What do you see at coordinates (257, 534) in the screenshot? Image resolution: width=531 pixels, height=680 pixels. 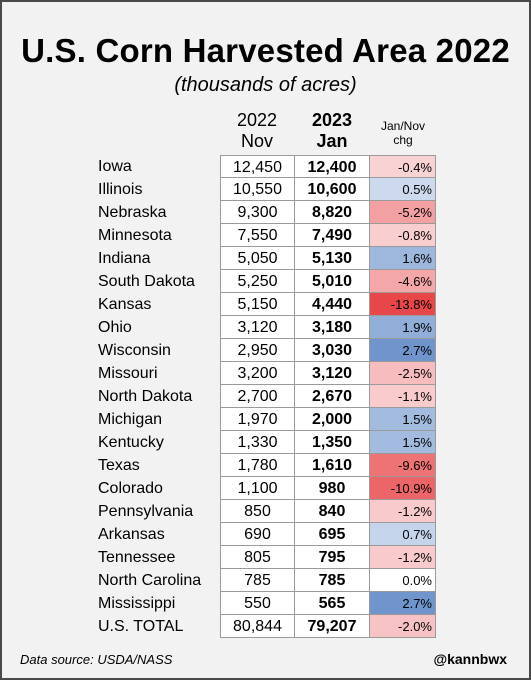 I see `nov-value: 690` at bounding box center [257, 534].